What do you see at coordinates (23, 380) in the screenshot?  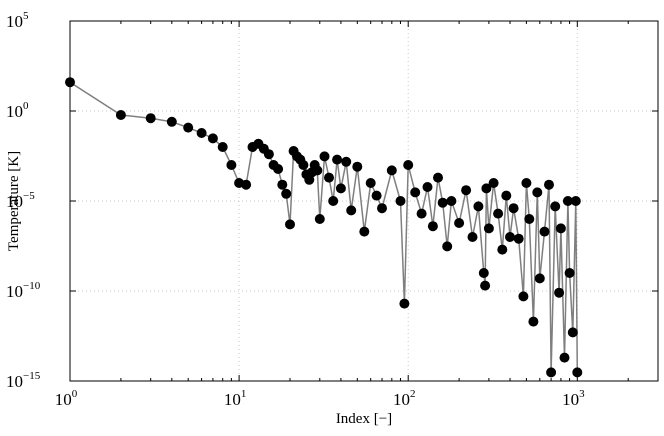 I see `y-tick-label: 10⁻¹⁵` at bounding box center [23, 380].